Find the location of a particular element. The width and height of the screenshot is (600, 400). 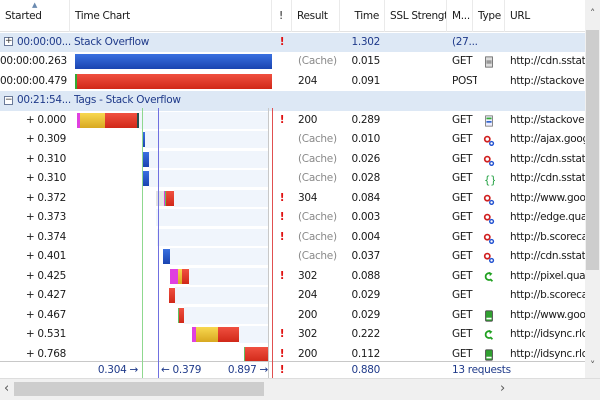

result-cell: 302 is located at coordinates (308, 275).